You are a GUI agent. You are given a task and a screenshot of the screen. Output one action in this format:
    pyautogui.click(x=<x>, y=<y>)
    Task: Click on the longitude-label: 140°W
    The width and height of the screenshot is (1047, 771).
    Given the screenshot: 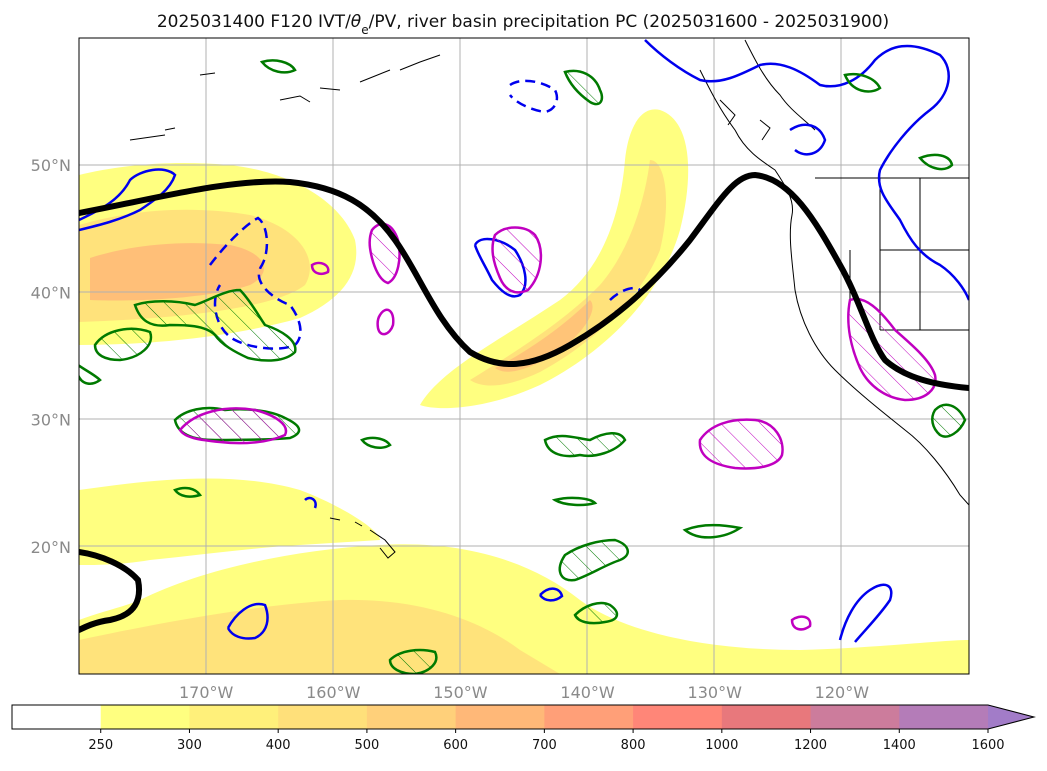 What is the action you would take?
    pyautogui.click(x=587, y=692)
    